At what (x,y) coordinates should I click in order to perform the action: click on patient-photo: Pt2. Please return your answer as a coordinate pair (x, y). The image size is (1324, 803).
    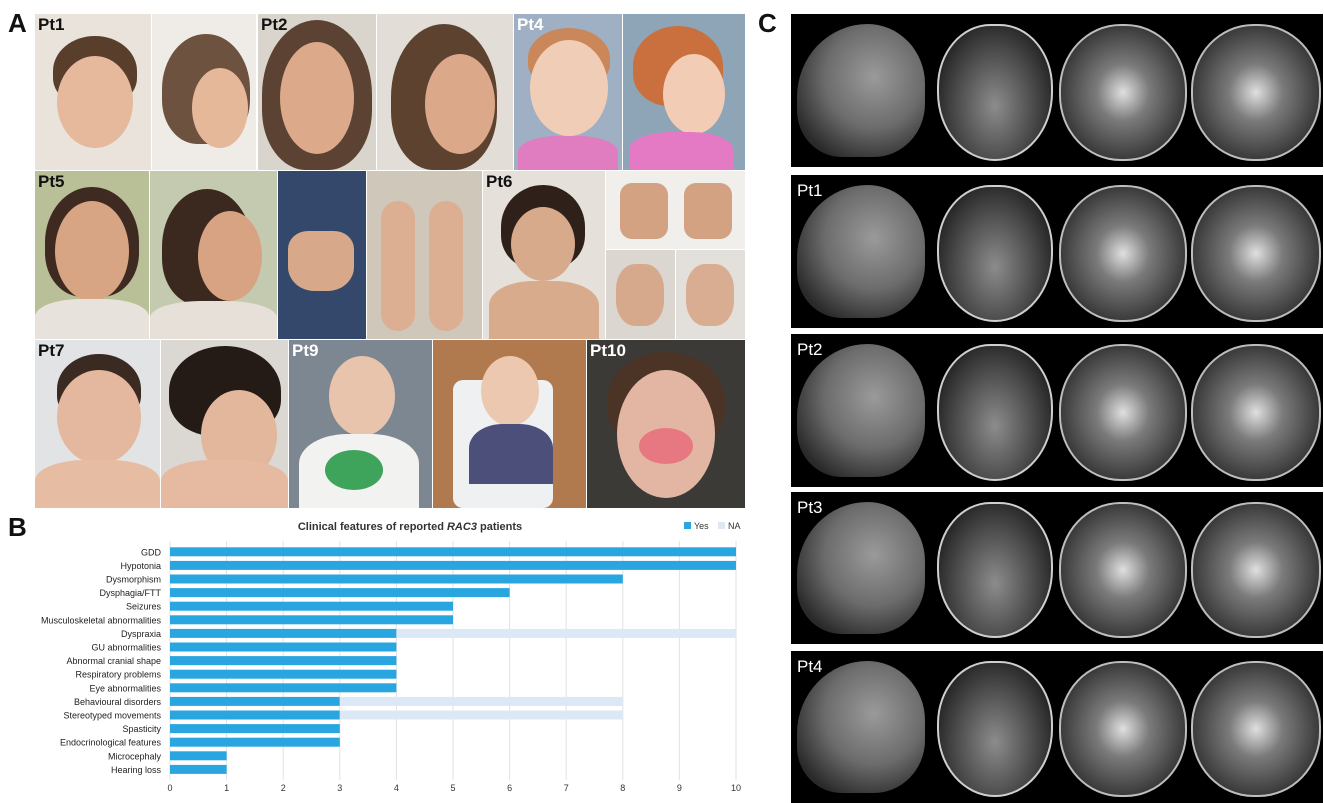
    Looking at the image, I should click on (317, 92).